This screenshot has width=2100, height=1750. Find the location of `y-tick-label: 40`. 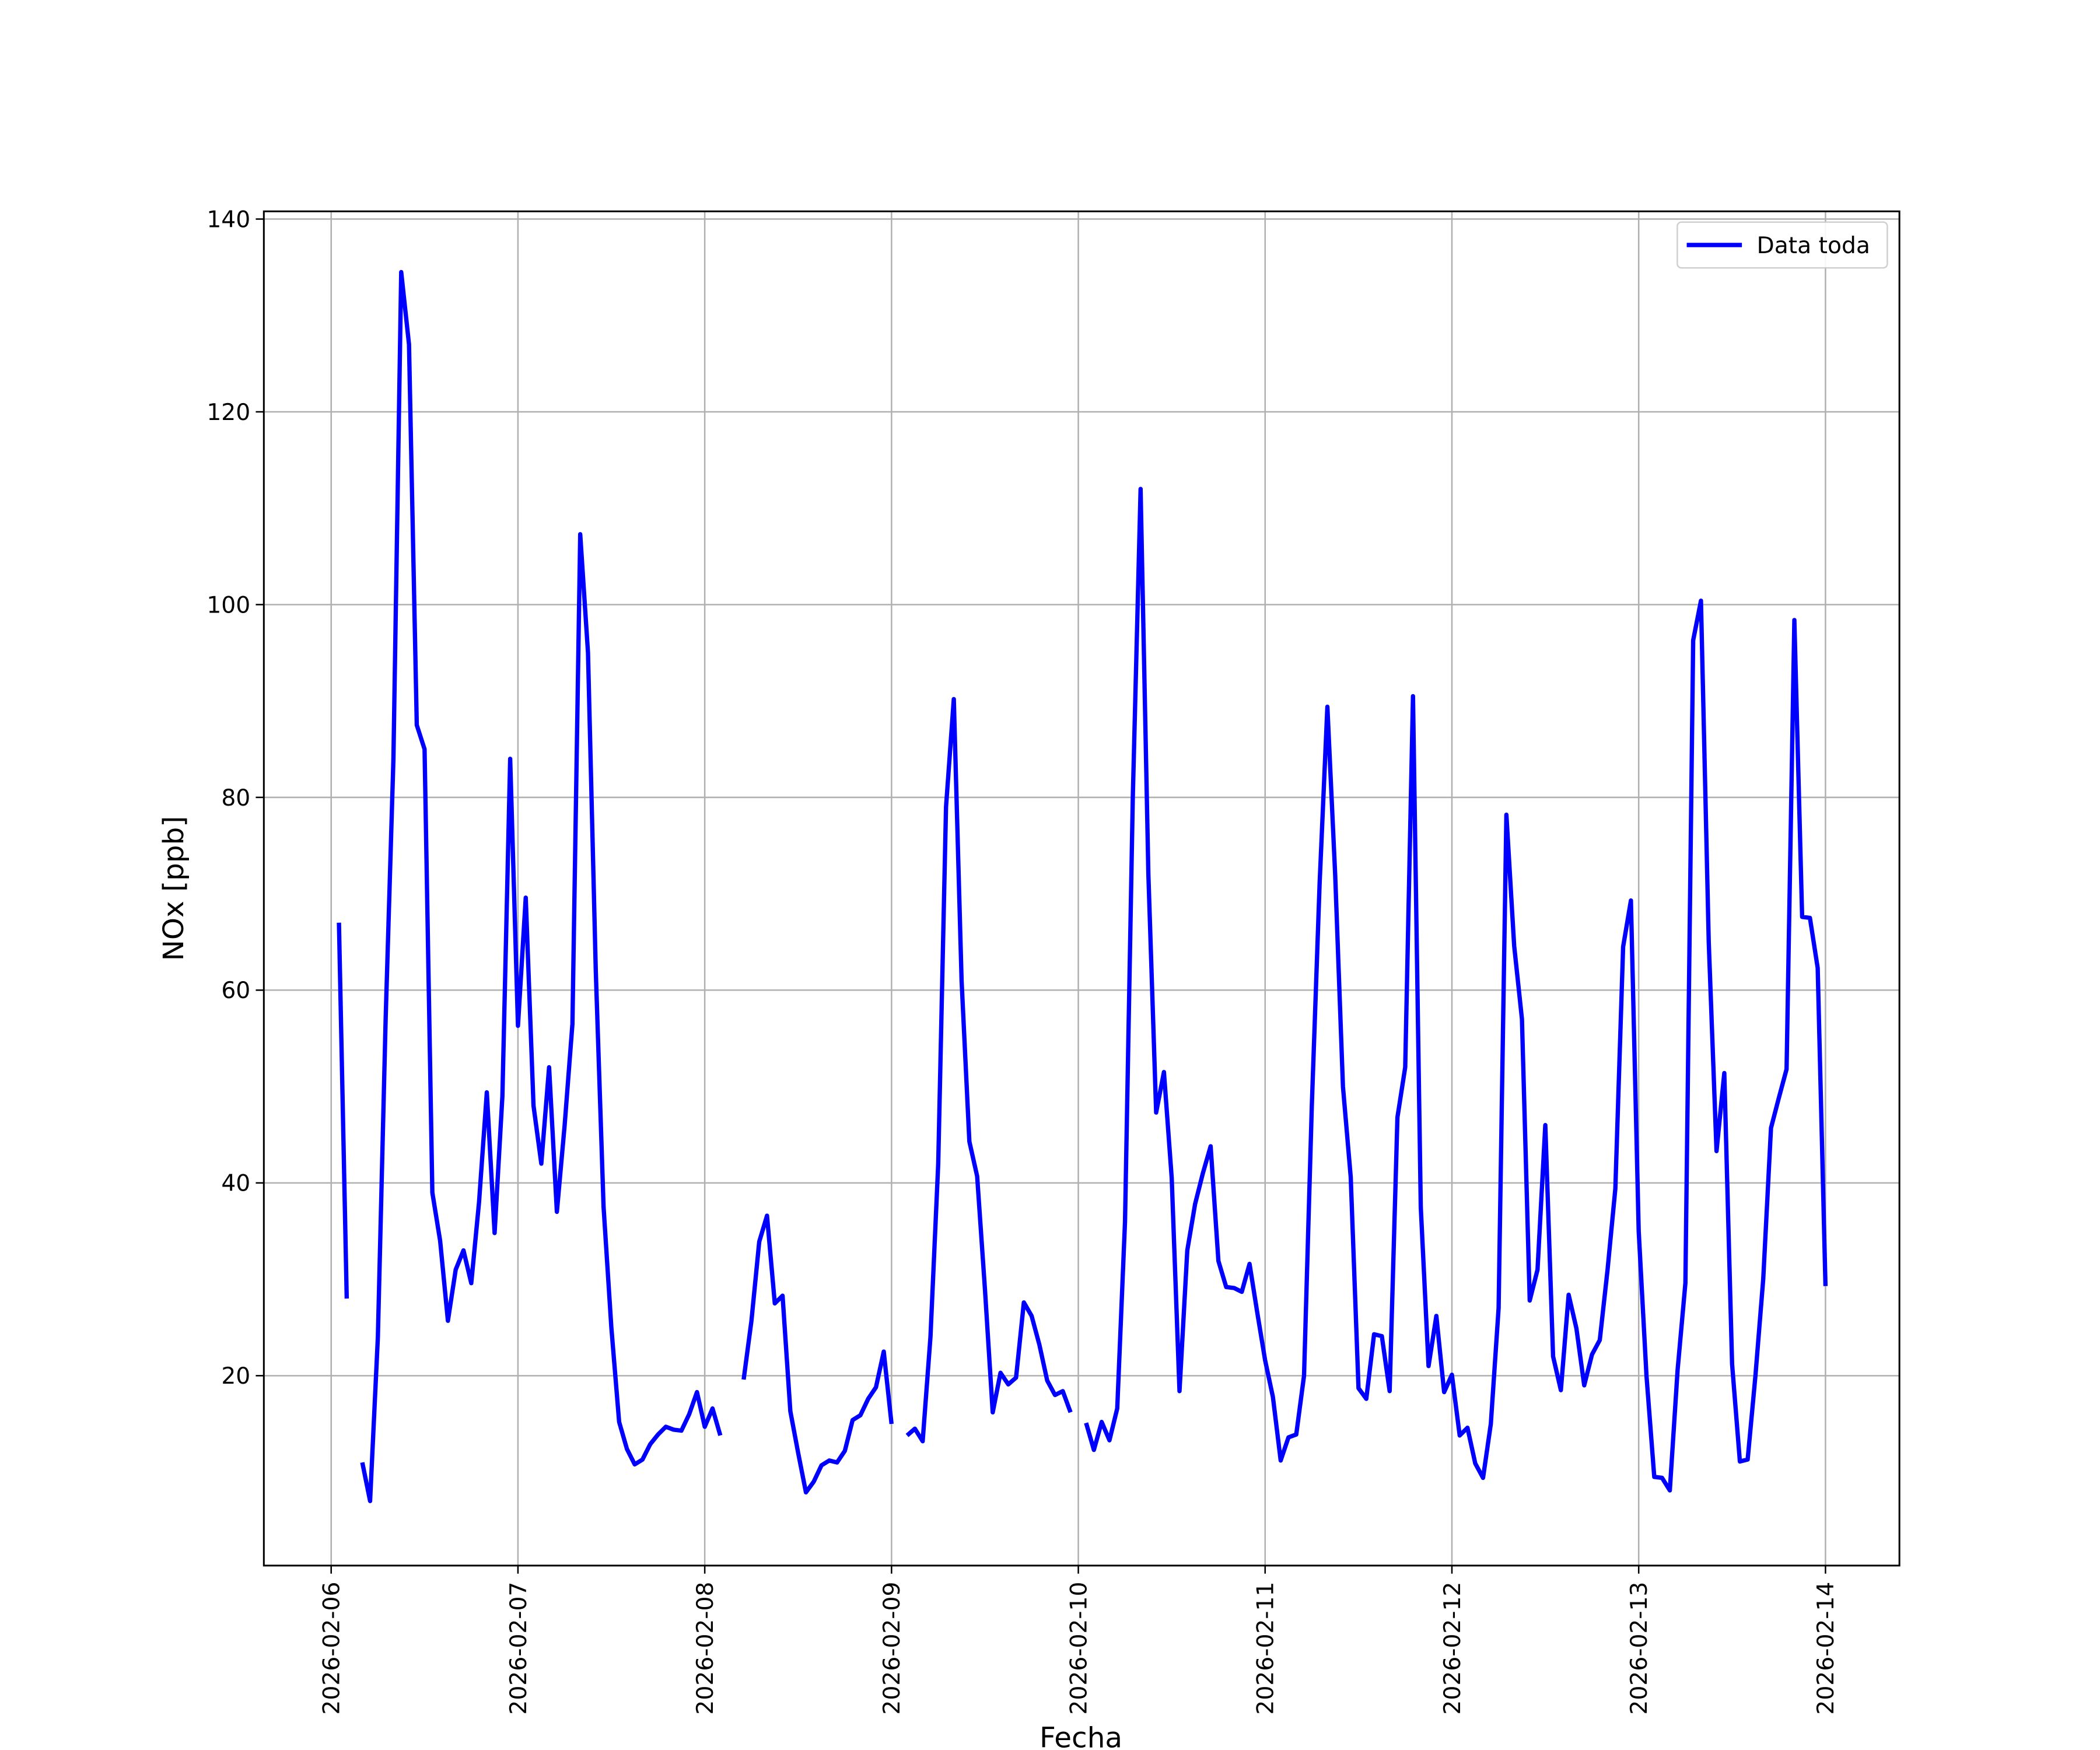

y-tick-label: 40 is located at coordinates (235, 1184).